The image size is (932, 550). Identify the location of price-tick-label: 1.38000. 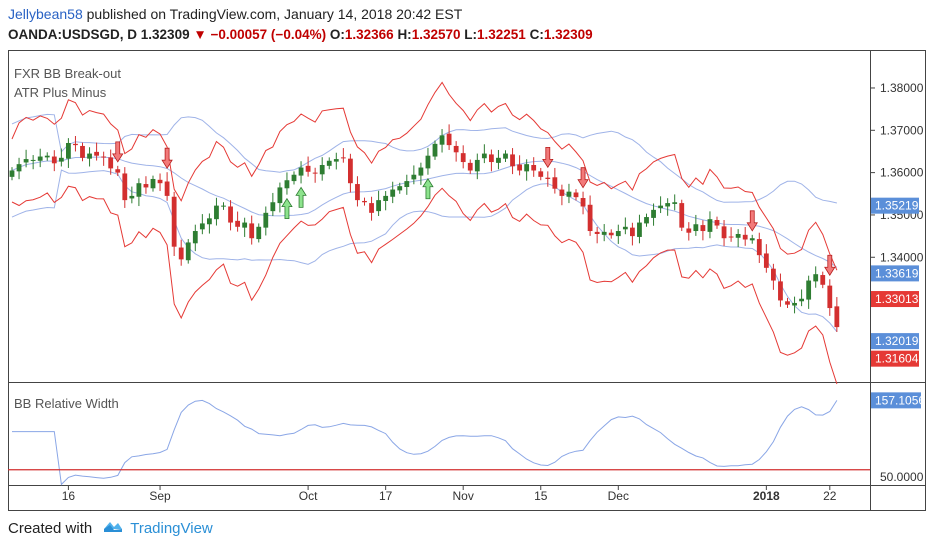
(902, 88).